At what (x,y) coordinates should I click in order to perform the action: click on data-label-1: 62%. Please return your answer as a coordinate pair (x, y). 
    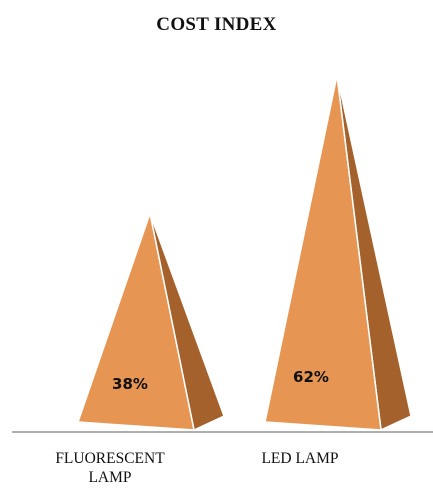
    Looking at the image, I should click on (311, 377).